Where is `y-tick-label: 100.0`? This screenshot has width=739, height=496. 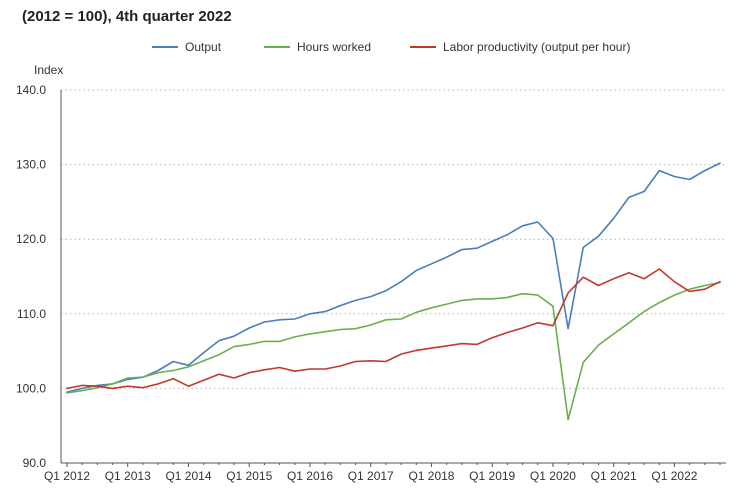
y-tick-label: 100.0 is located at coordinates (31, 388).